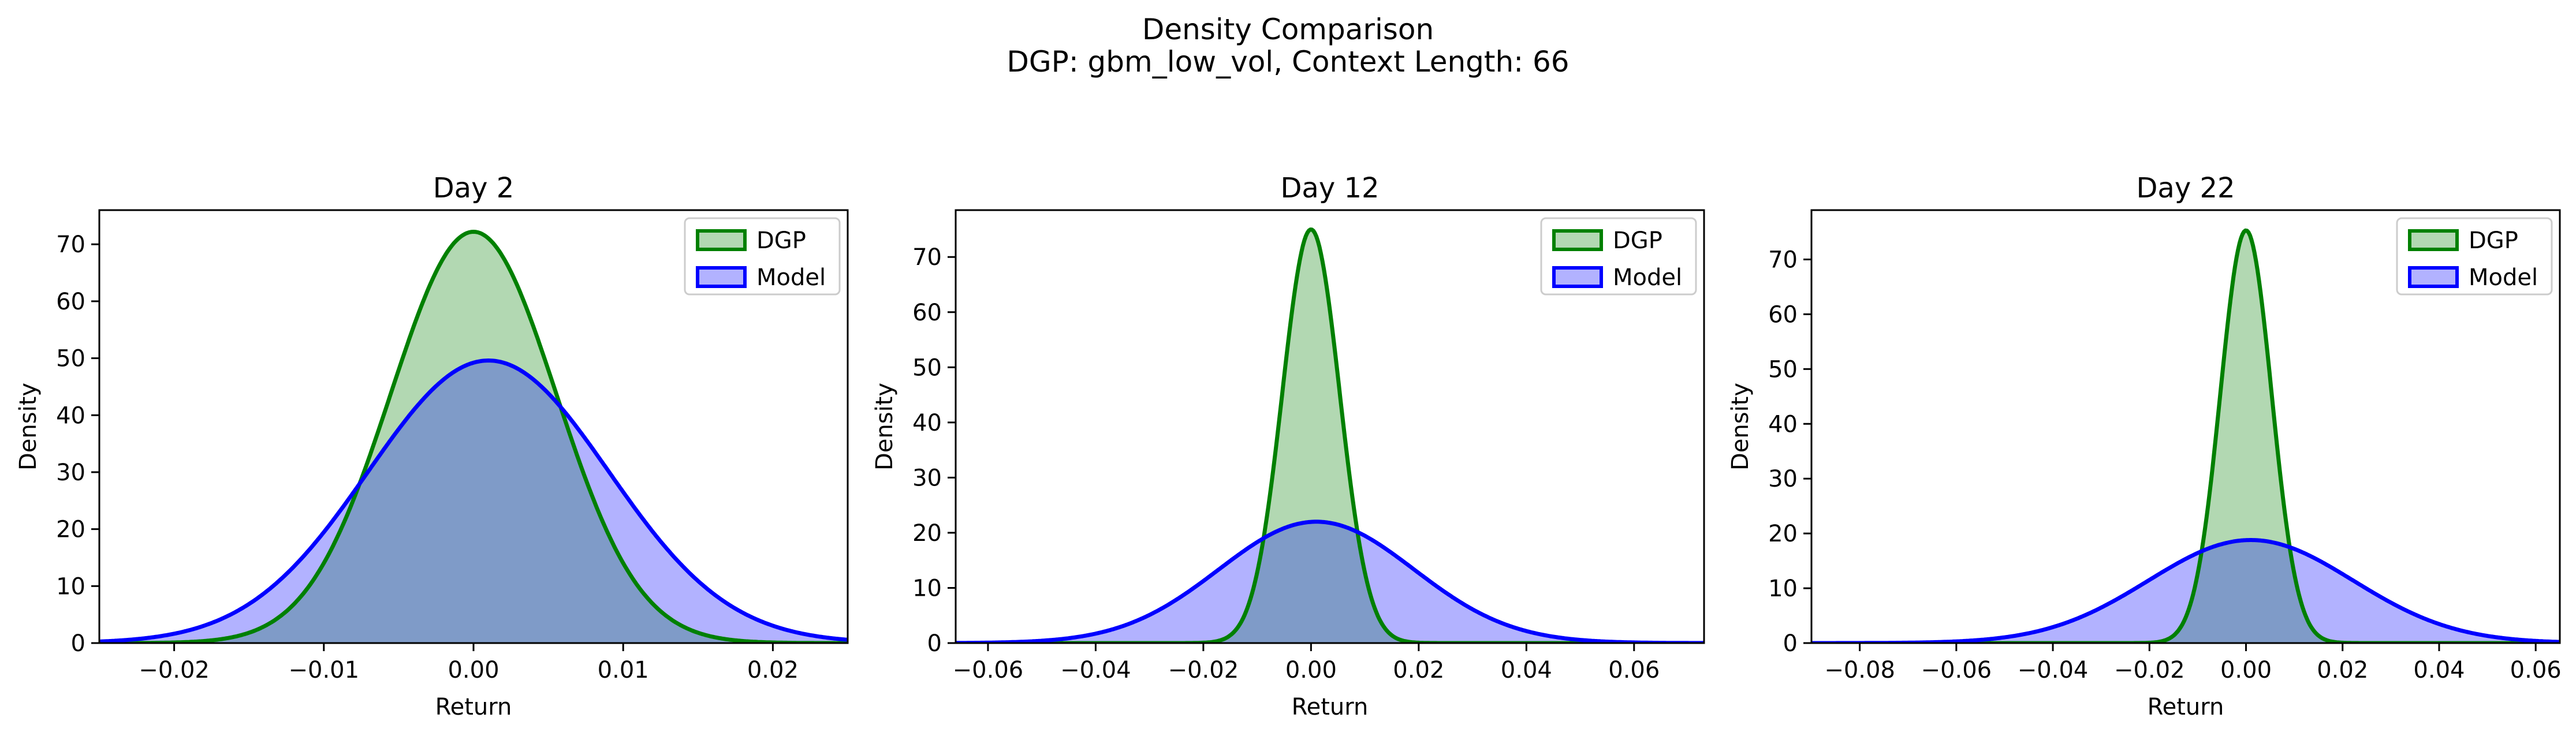 The width and height of the screenshot is (2576, 736). I want to click on model-density-fill, so click(2185, 591).